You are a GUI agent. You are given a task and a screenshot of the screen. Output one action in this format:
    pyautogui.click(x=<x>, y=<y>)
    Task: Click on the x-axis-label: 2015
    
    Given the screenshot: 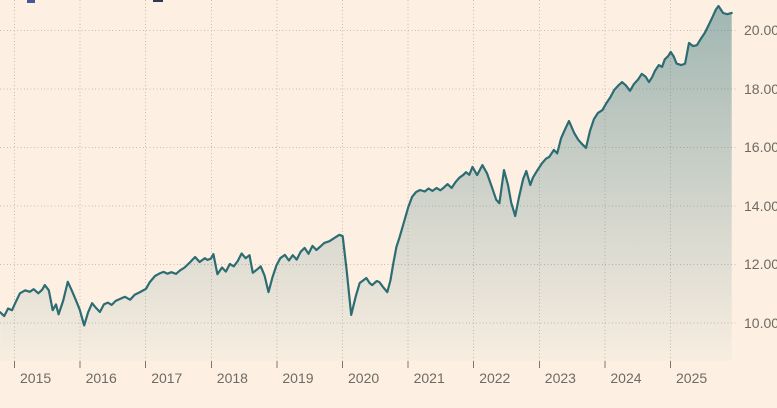 What is the action you would take?
    pyautogui.click(x=36, y=378)
    